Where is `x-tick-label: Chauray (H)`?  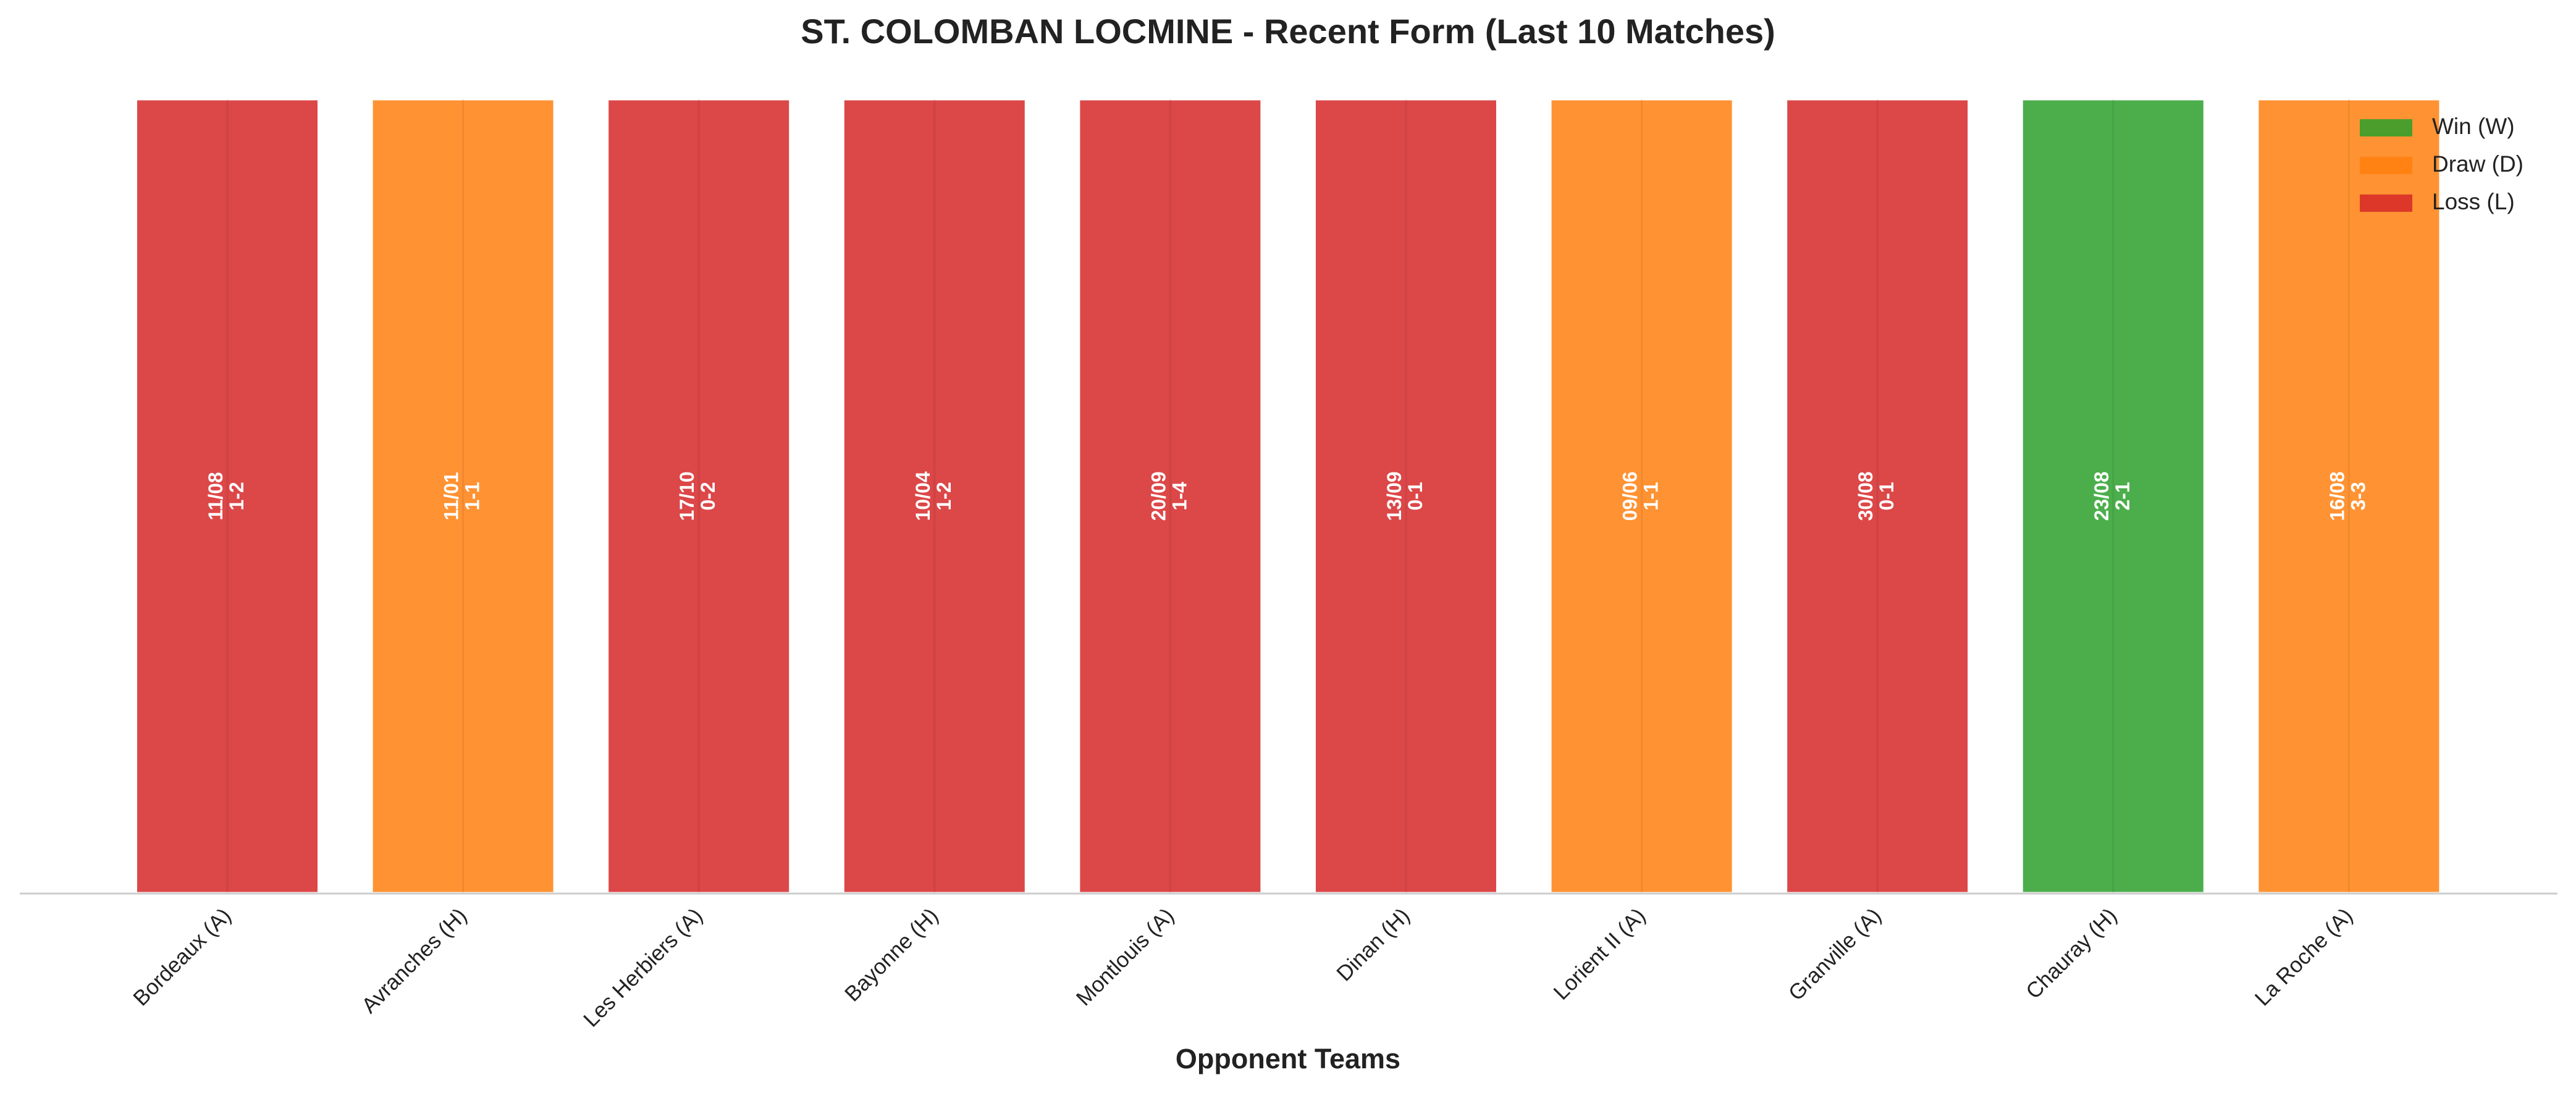 x-tick-label: Chauray (H) is located at coordinates (2071, 953).